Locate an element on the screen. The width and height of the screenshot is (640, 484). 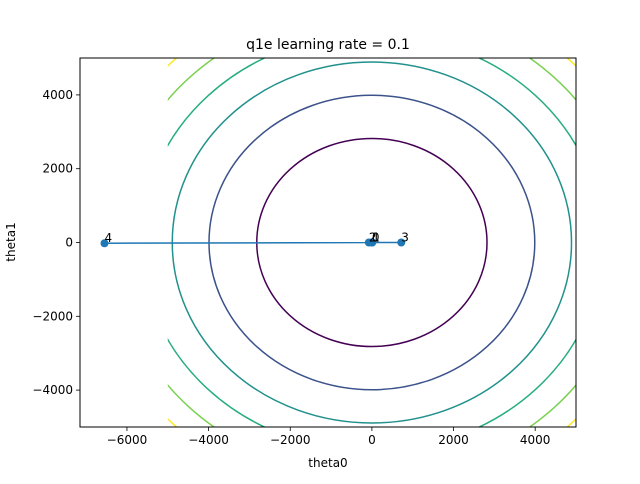
x-tick-label: −2000 is located at coordinates (290, 440).